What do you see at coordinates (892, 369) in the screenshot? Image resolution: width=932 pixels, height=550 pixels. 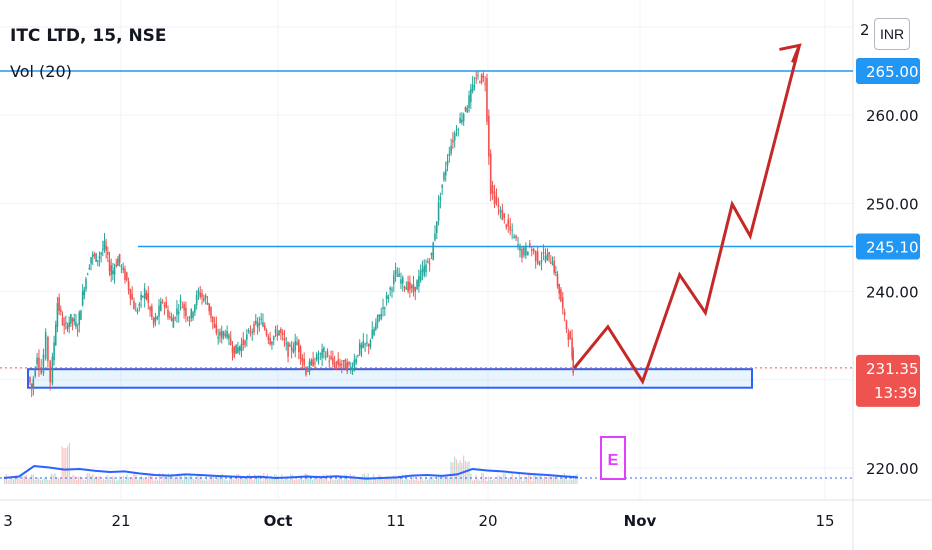 I see `last-price-label: 231.35` at bounding box center [892, 369].